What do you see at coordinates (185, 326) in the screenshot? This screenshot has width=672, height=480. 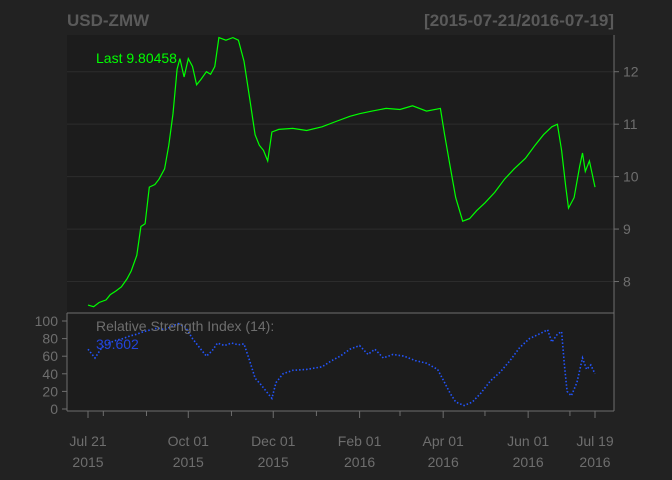 I see `rsi-legend-label: Relative Strength Index (14):` at bounding box center [185, 326].